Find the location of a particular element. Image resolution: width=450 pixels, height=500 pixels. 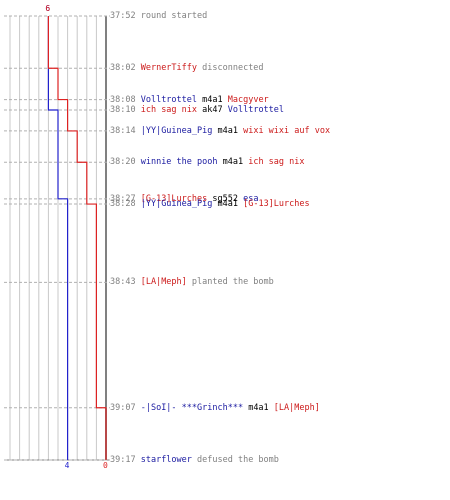

red-series-line is located at coordinates (77, 238).